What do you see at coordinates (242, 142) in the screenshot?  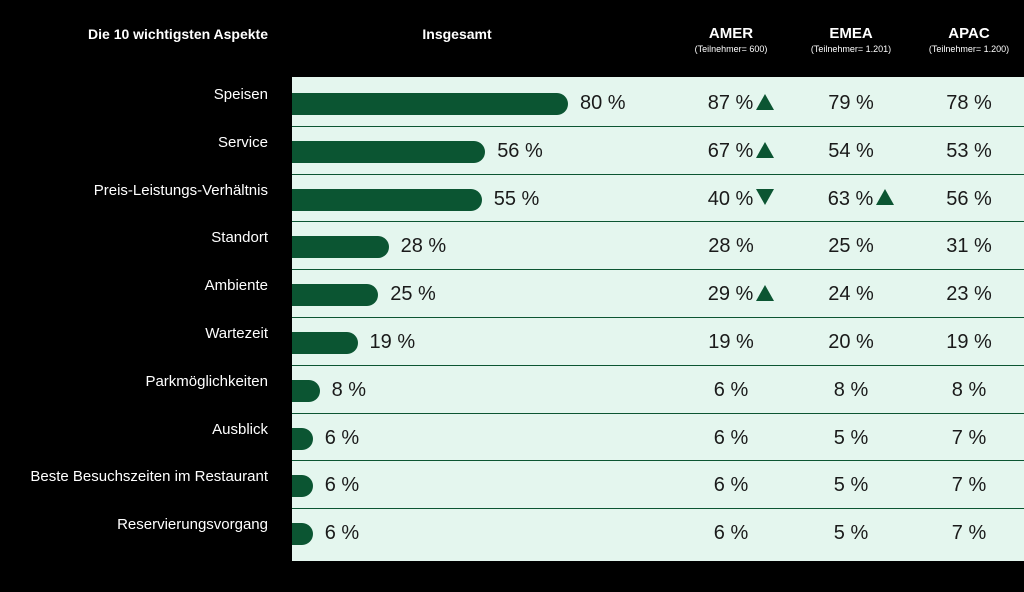 I see `category-label: Service` at bounding box center [242, 142].